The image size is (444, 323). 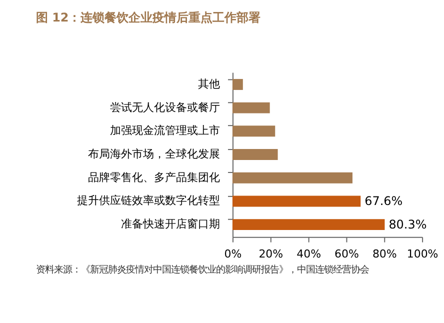 What do you see at coordinates (383, 201) in the screenshot?
I see `data-label: 67.6%` at bounding box center [383, 201].